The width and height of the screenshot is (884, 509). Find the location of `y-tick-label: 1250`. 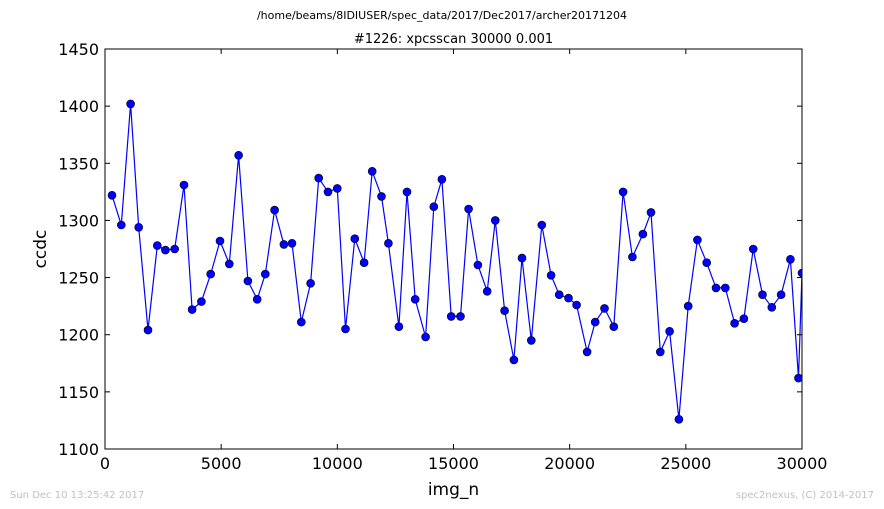

y-tick-label: 1250 is located at coordinates (78, 278).